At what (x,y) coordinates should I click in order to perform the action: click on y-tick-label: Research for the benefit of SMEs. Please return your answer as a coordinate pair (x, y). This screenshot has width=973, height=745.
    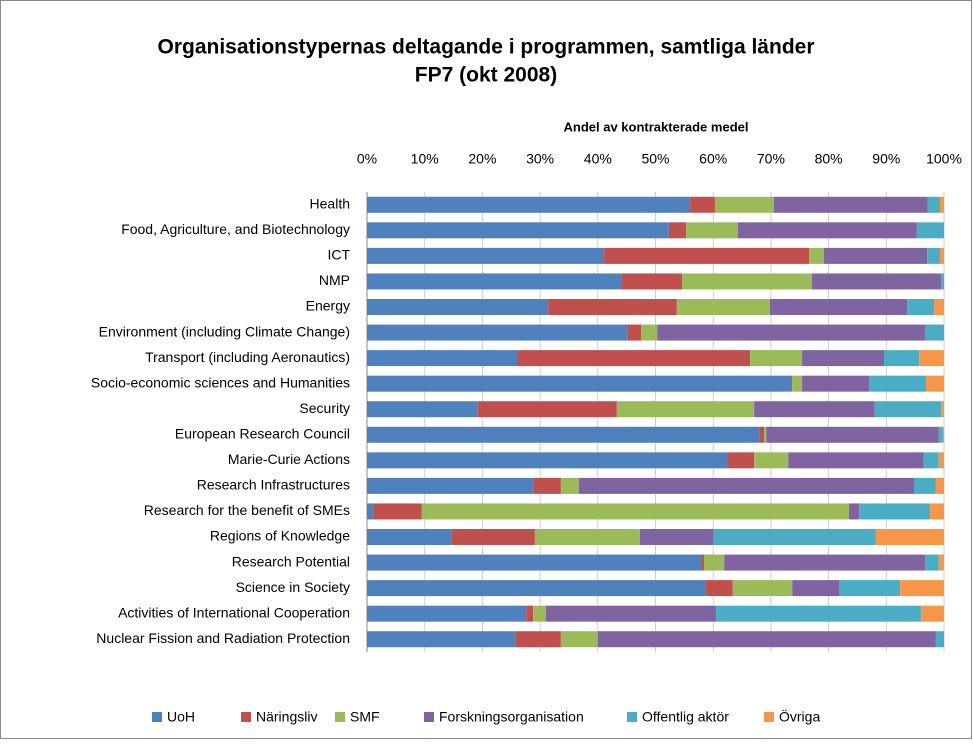
    Looking at the image, I should click on (247, 510).